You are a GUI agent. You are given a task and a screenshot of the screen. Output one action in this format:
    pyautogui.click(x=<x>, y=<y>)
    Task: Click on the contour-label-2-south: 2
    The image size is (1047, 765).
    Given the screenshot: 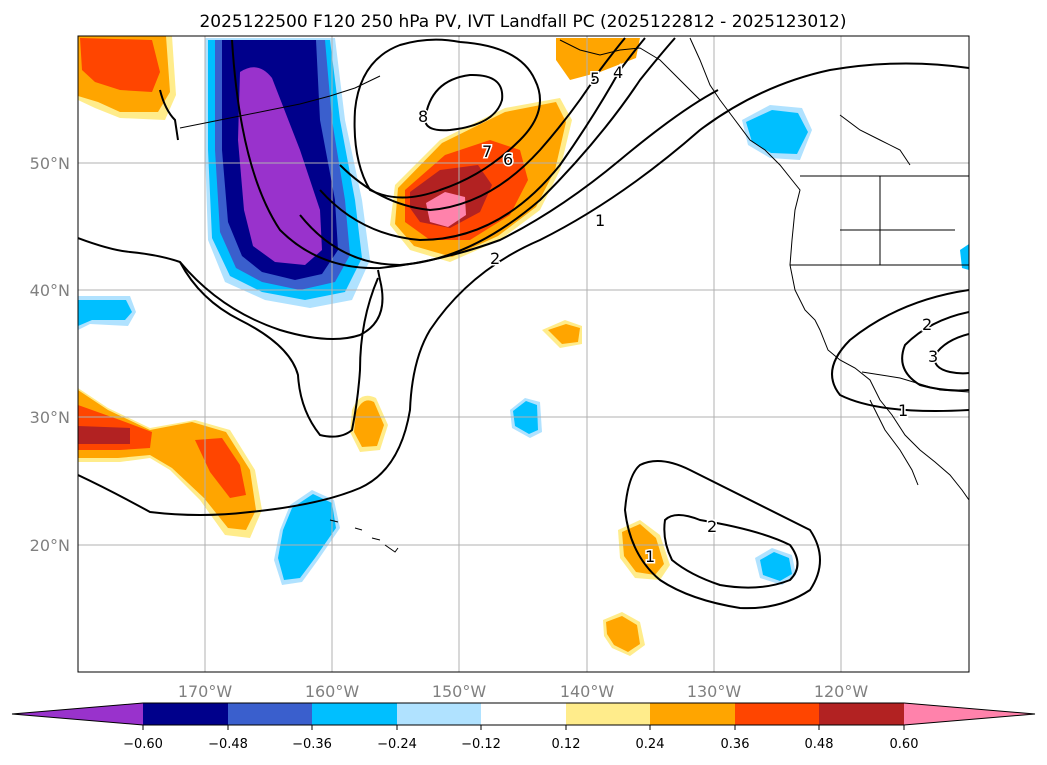 What is the action you would take?
    pyautogui.click(x=712, y=526)
    